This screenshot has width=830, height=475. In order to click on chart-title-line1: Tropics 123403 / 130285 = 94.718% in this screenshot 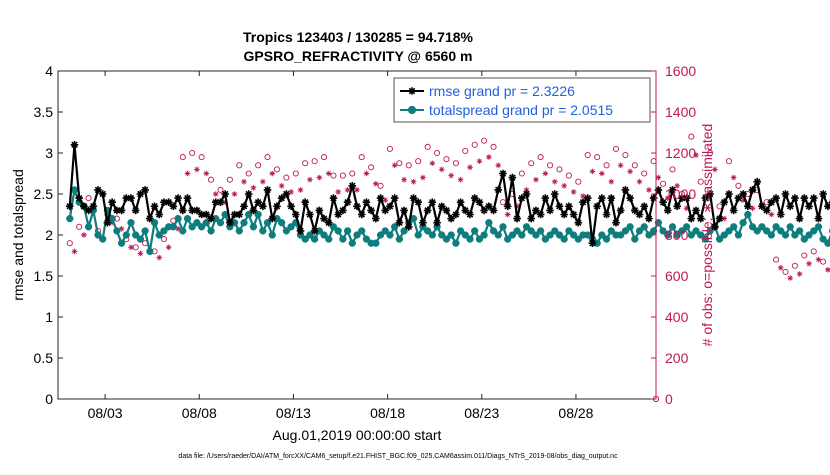, I will do `click(358, 37)`.